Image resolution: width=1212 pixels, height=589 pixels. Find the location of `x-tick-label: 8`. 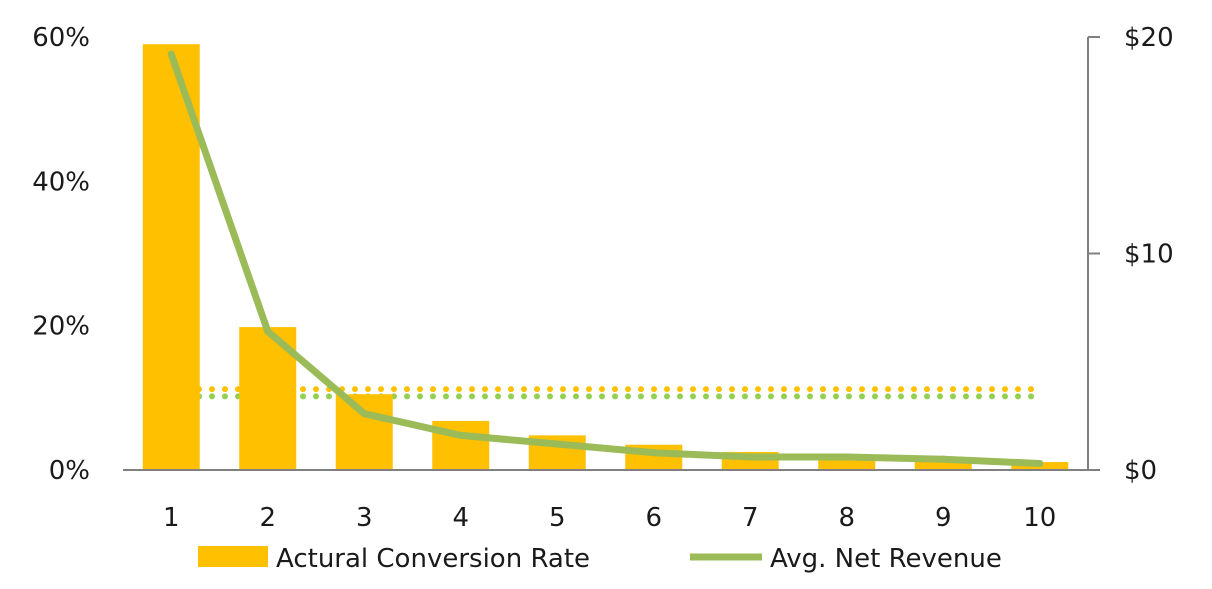

x-tick-label: 8 is located at coordinates (846, 518).